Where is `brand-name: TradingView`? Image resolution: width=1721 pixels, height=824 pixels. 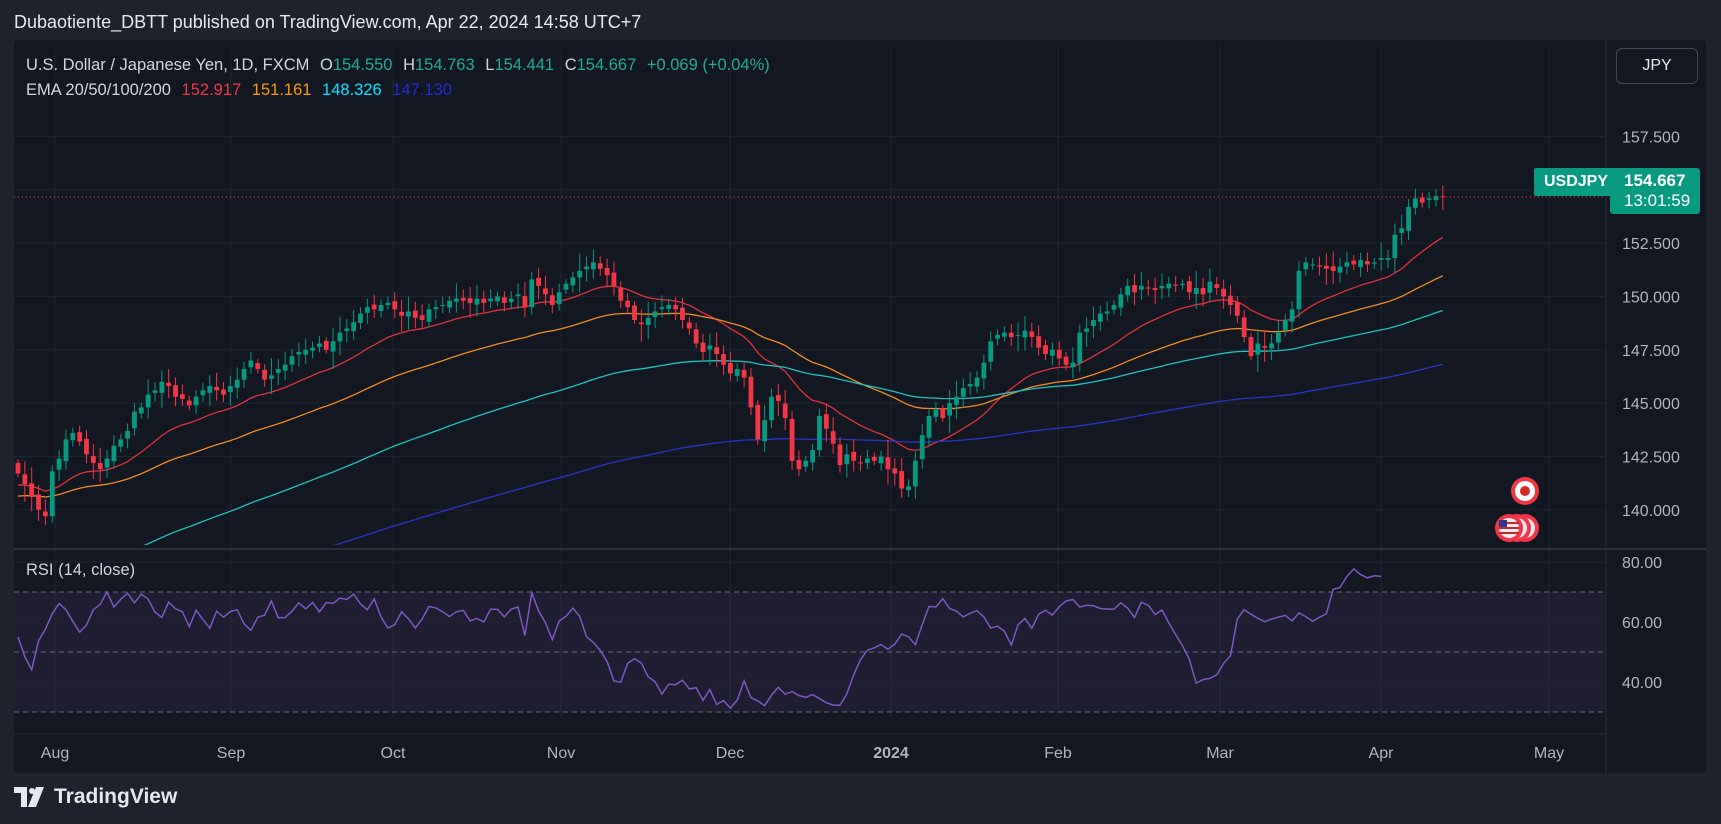 brand-name: TradingView is located at coordinates (116, 796).